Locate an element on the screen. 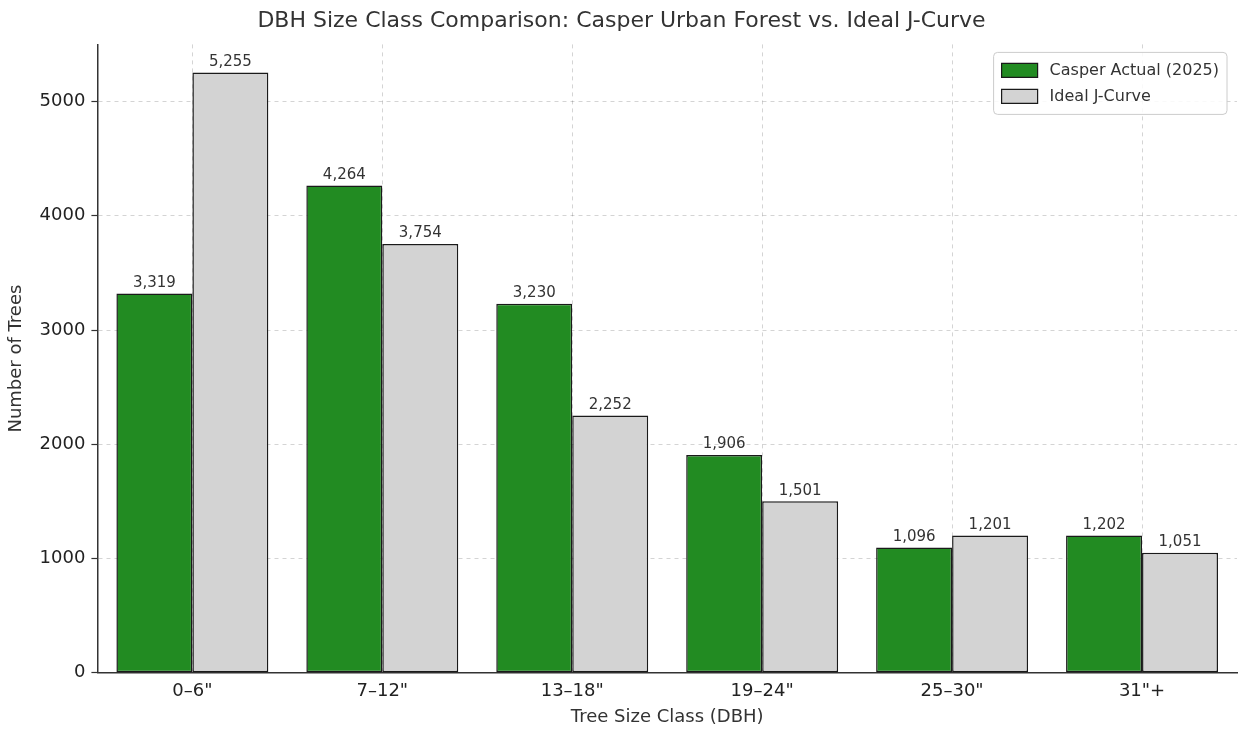 This screenshot has height=732, width=1238. data-label: 1,906 is located at coordinates (724, 443).